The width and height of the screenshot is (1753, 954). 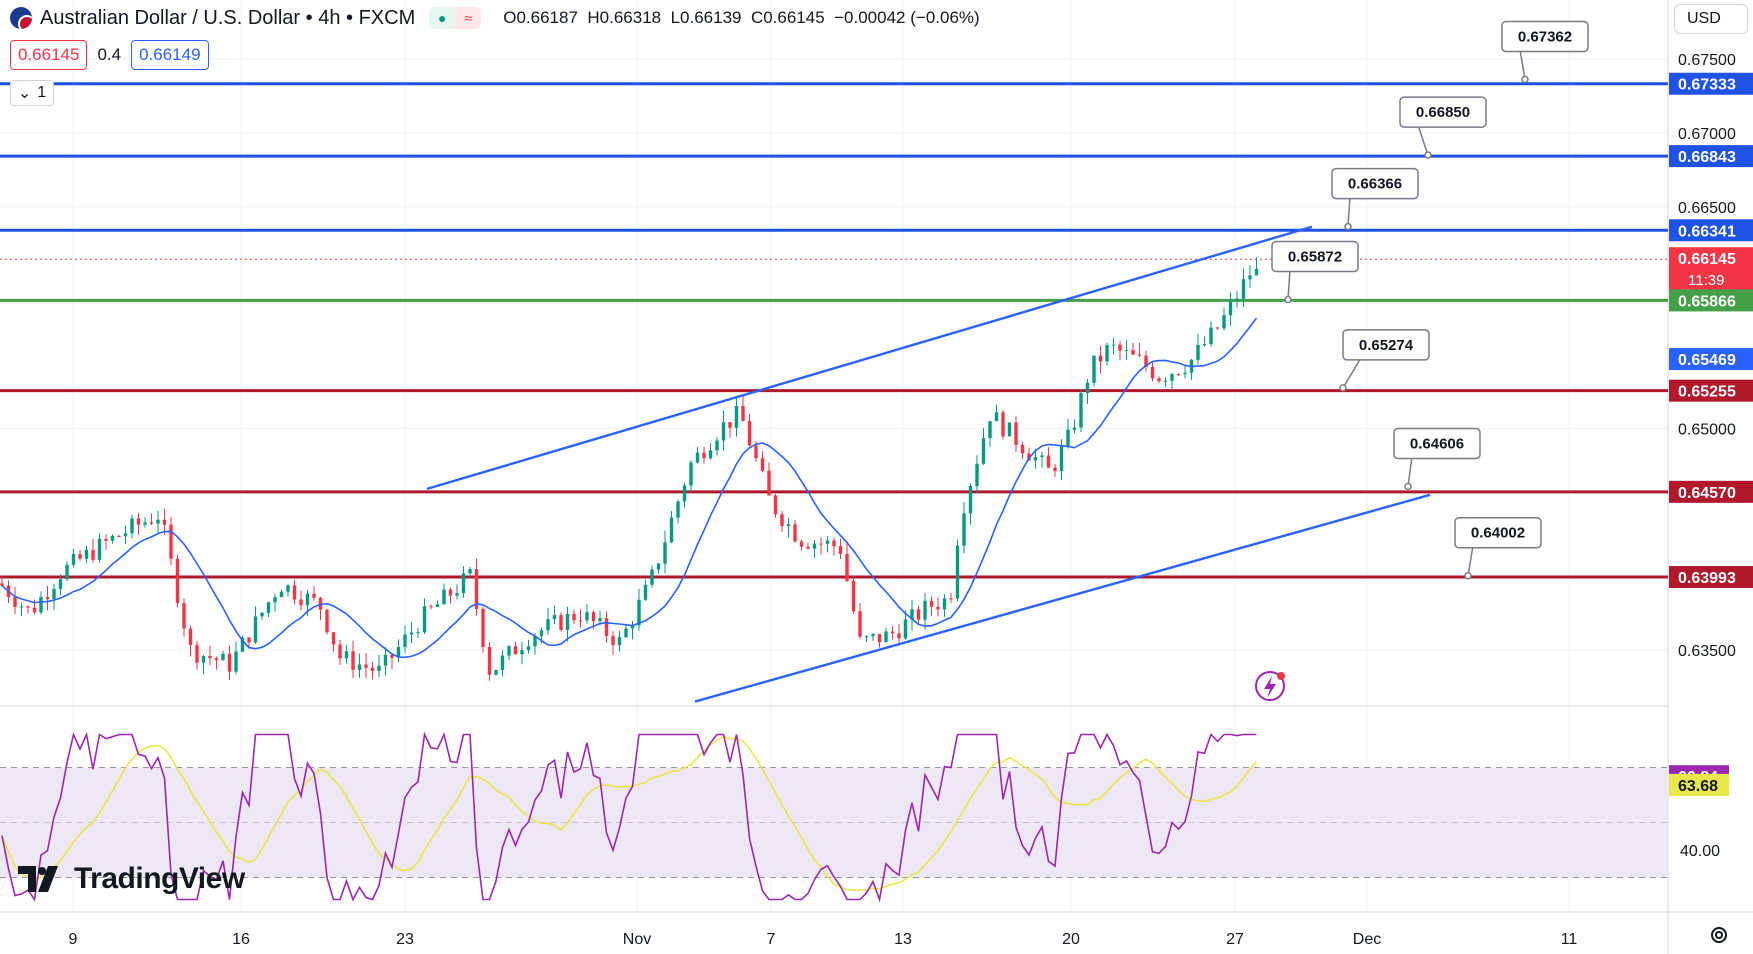 What do you see at coordinates (32, 93) in the screenshot?
I see `indicators-toggle: ⌄ 1` at bounding box center [32, 93].